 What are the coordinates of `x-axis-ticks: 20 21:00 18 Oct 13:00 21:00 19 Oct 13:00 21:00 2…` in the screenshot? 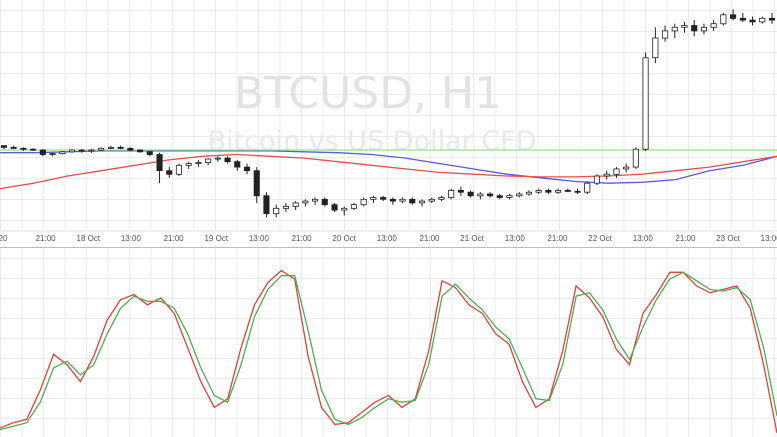 It's located at (388, 238).